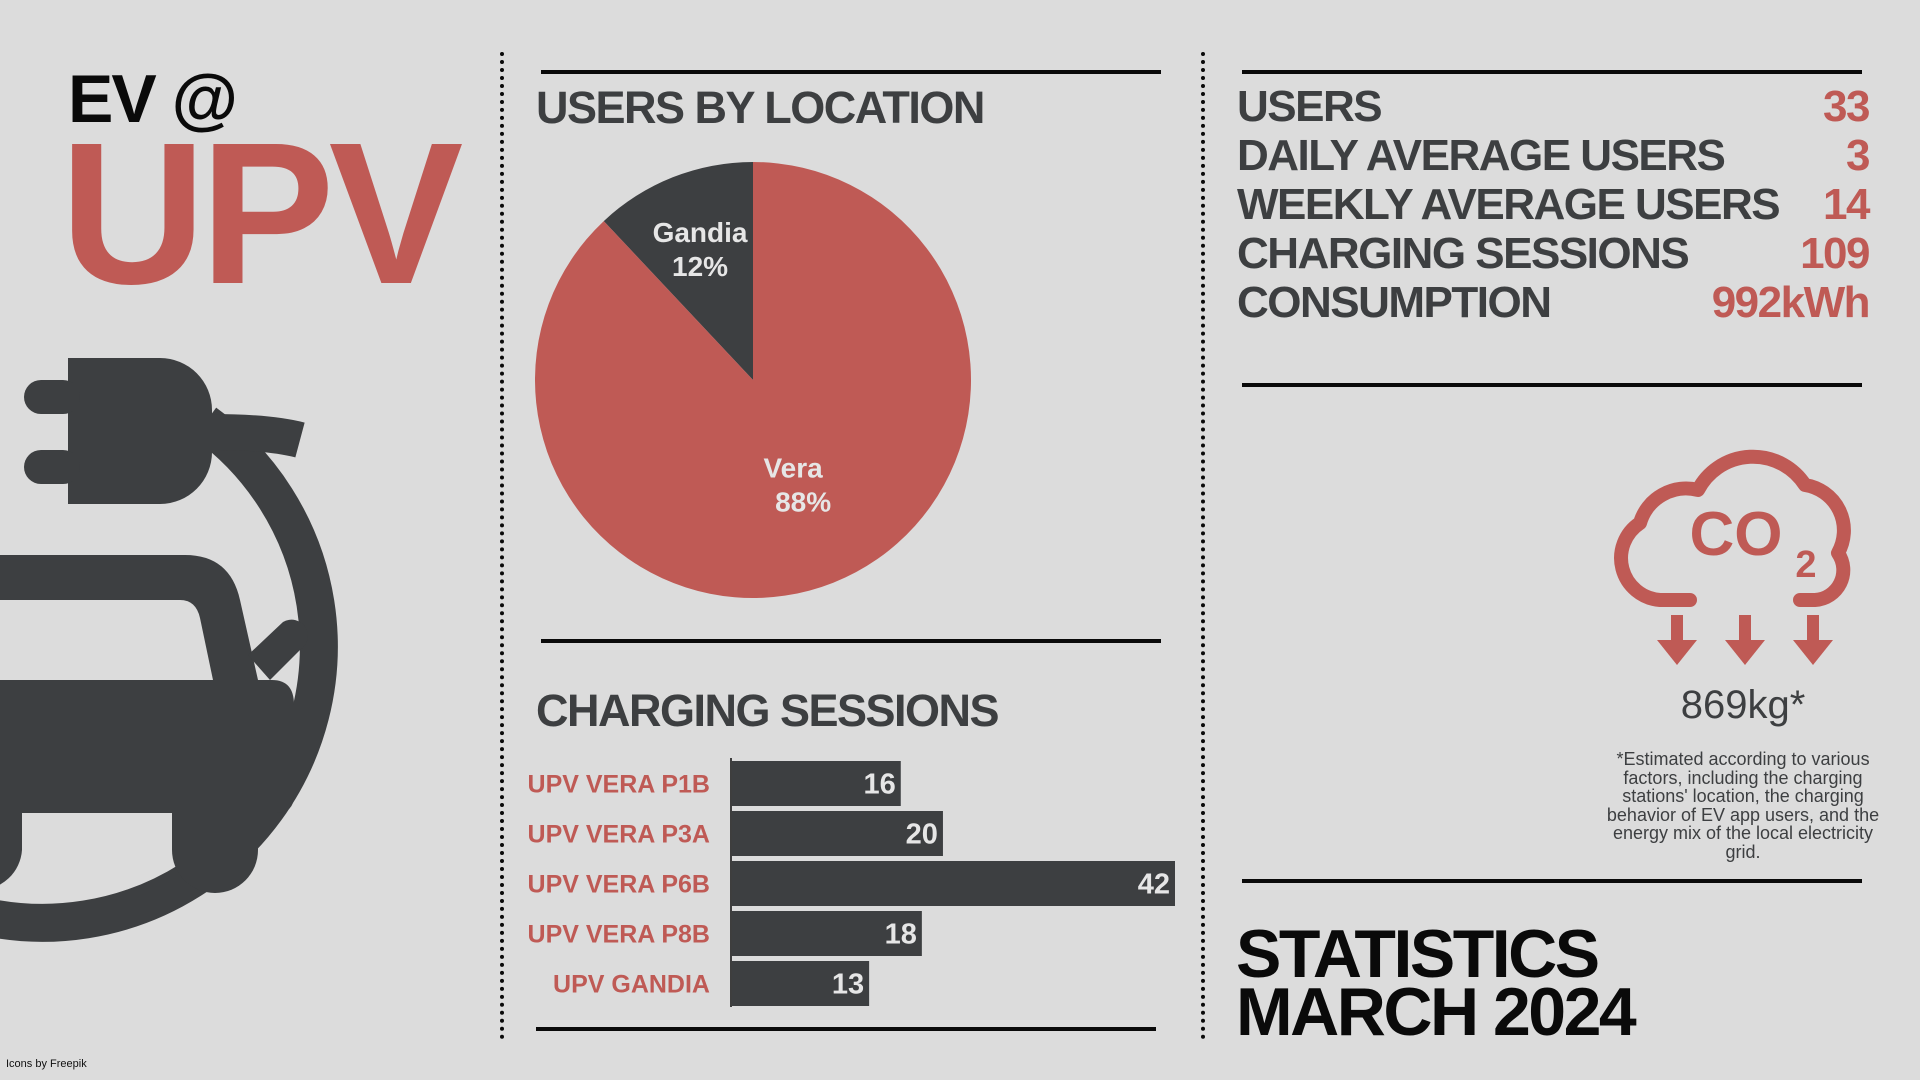 This screenshot has height=1080, width=1920. What do you see at coordinates (801, 983) in the screenshot?
I see `bar-upv-gandia` at bounding box center [801, 983].